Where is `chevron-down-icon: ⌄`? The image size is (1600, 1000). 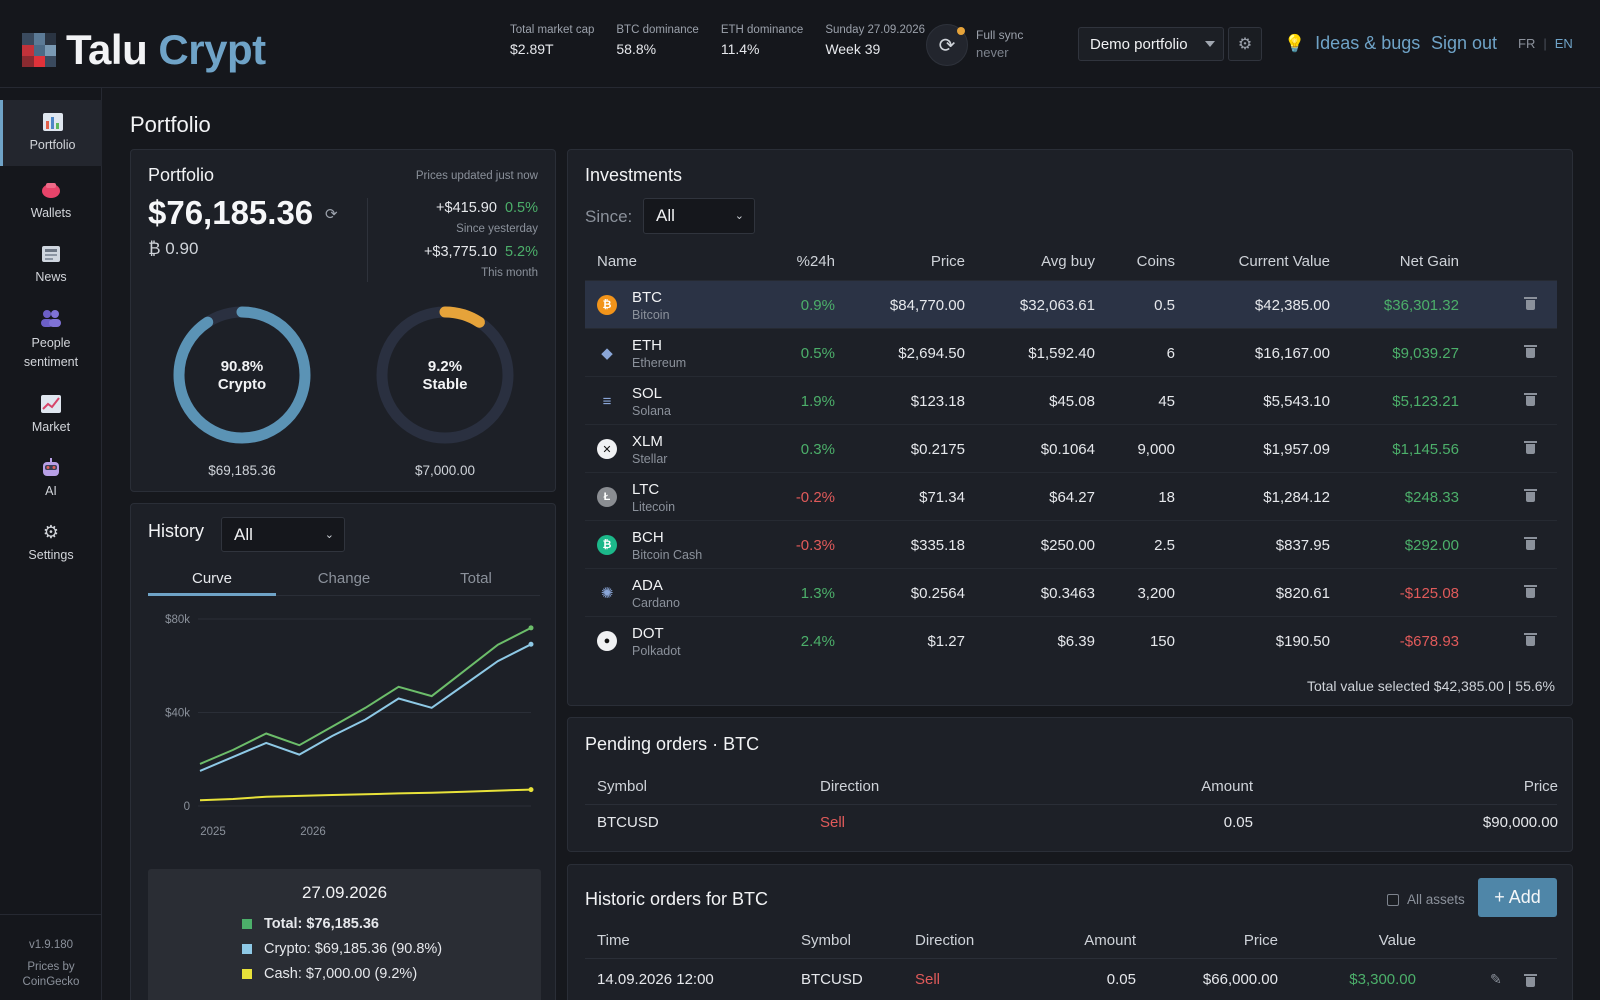 chevron-down-icon: ⌄ is located at coordinates (739, 216).